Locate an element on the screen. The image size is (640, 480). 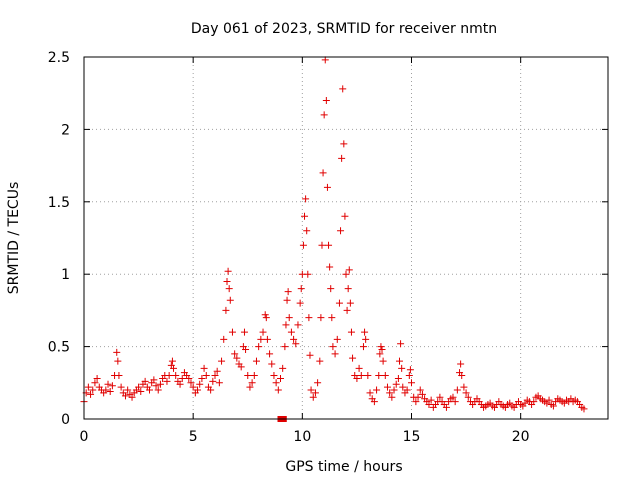
x-tick-label: 5 is located at coordinates (193, 437).